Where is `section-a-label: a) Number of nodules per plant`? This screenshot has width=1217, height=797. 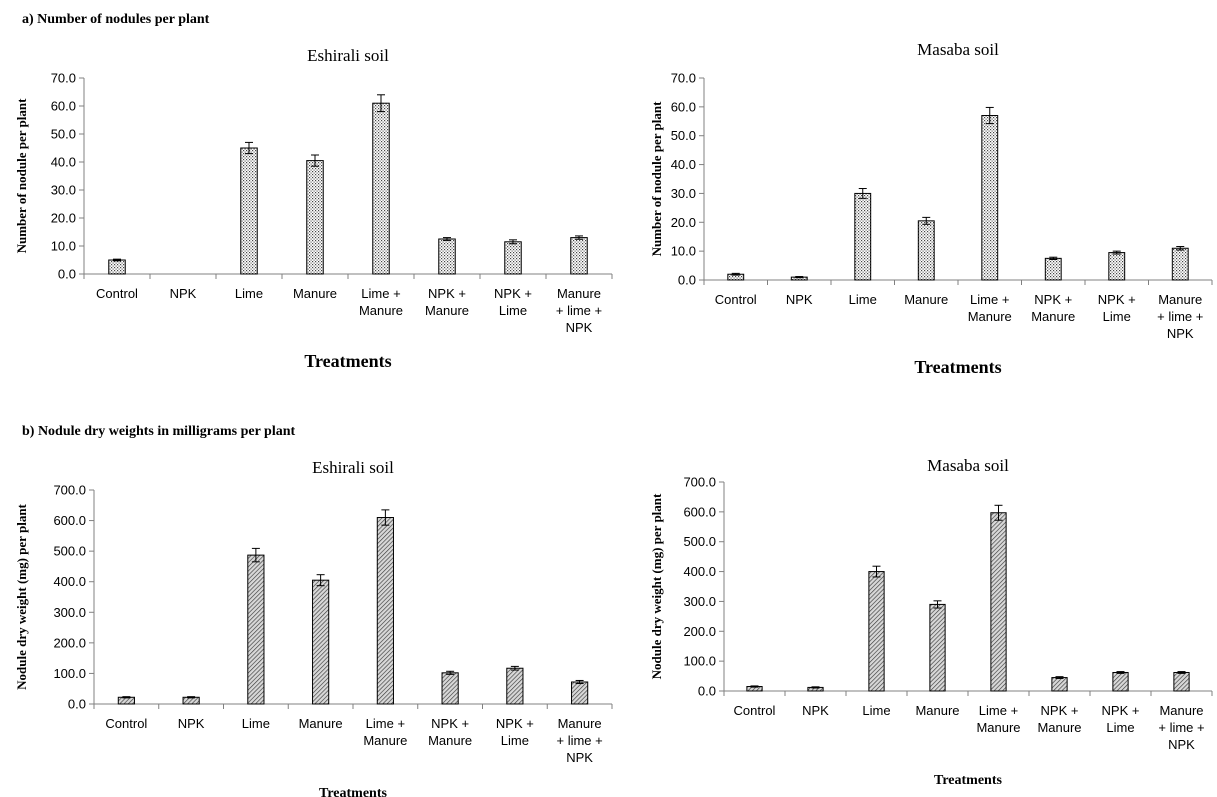
section-a-label: a) Number of nodules per plant is located at coordinates (116, 19).